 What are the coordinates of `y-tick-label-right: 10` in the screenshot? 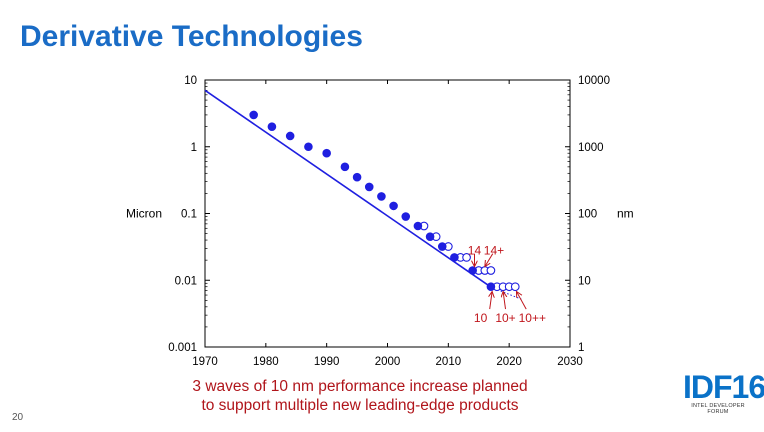 It's located at (584, 281).